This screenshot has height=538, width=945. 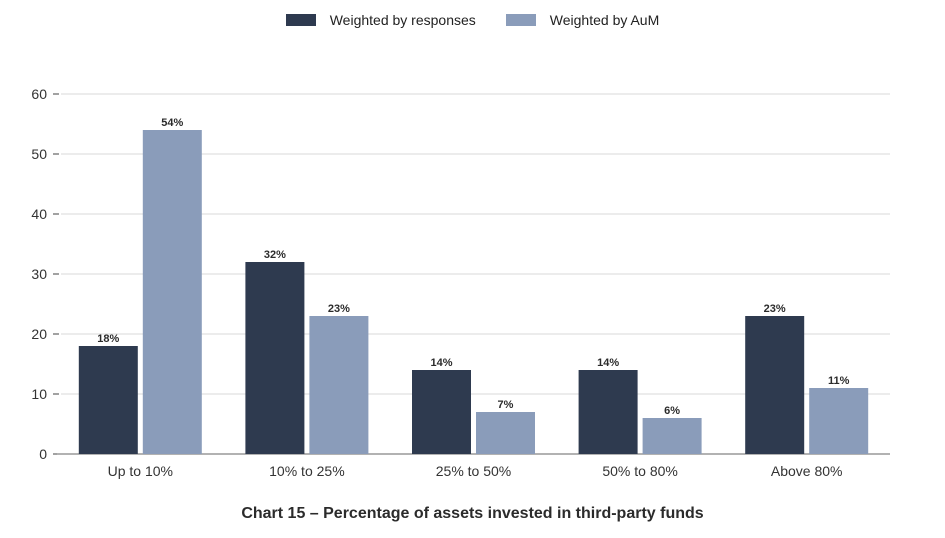 What do you see at coordinates (441, 363) in the screenshot?
I see `data-label-s0-2: 14%` at bounding box center [441, 363].